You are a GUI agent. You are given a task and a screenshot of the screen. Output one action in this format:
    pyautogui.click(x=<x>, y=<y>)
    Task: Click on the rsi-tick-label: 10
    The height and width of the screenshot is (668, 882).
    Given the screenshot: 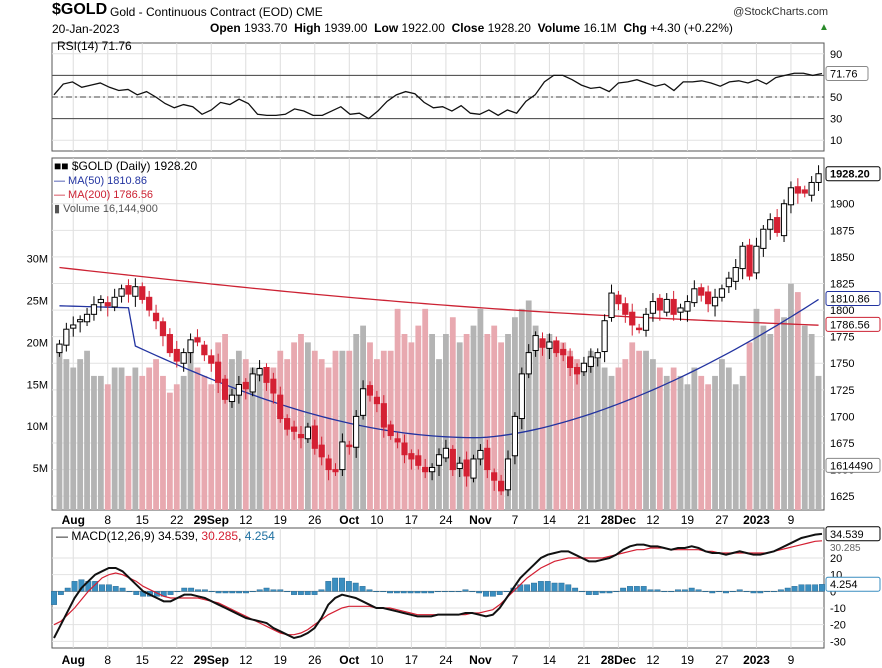 What is the action you would take?
    pyautogui.click(x=836, y=141)
    